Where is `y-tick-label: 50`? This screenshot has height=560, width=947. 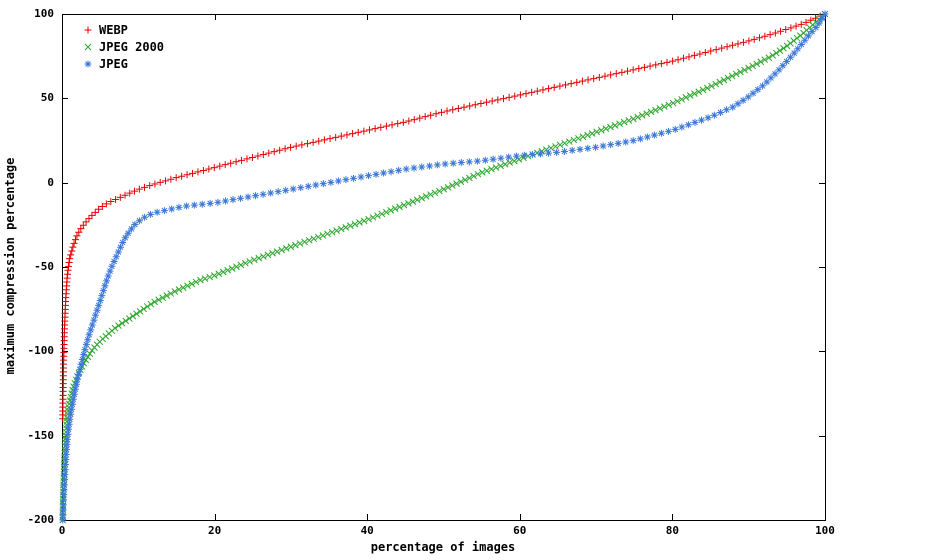
y-tick-label: 50 is located at coordinates (47, 98).